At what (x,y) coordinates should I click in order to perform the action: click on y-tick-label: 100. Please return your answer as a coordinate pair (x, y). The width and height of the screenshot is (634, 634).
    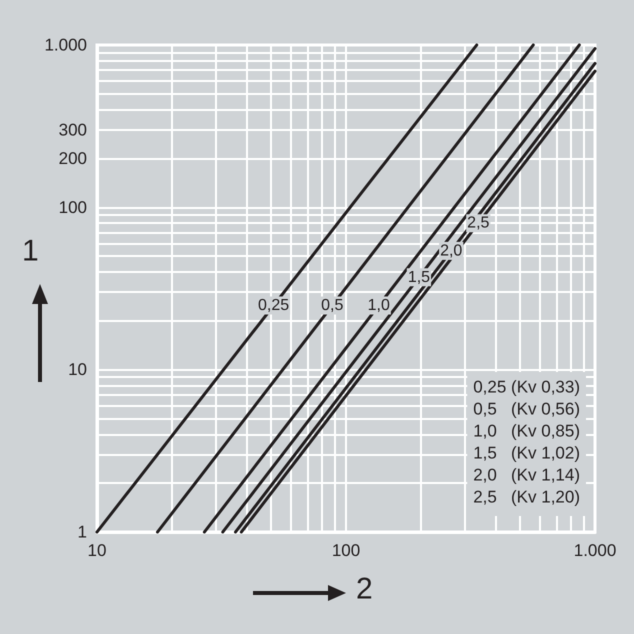
    Looking at the image, I should click on (72, 207).